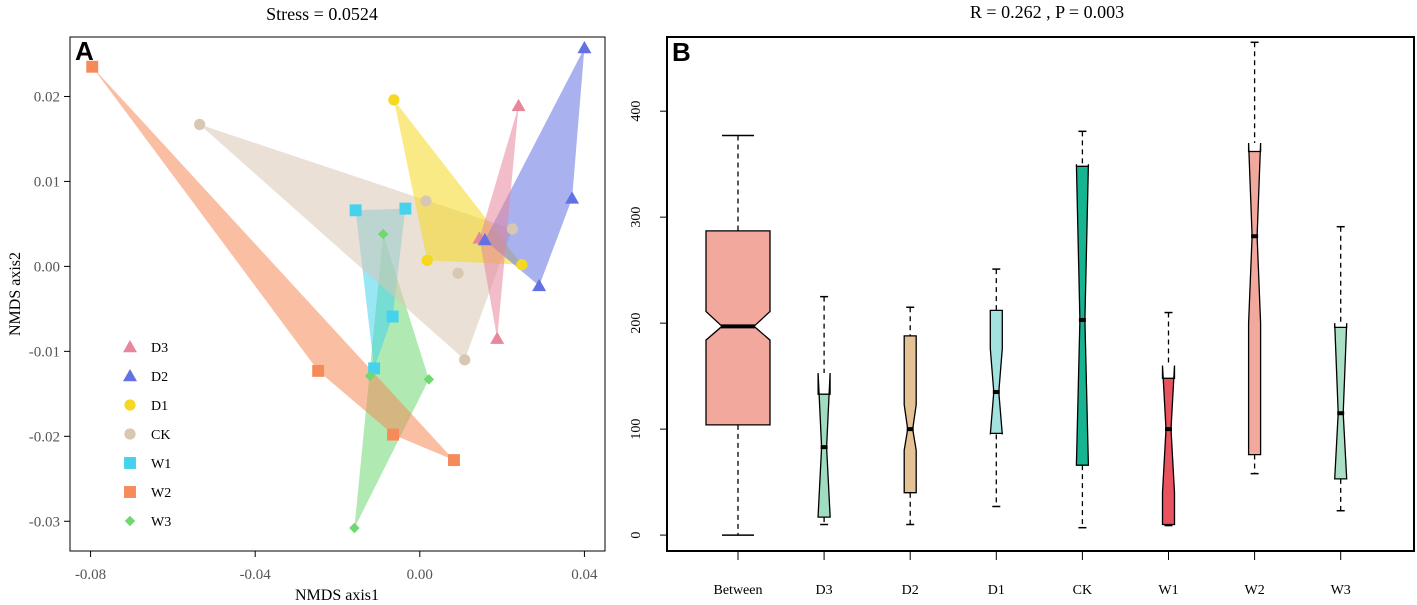 This screenshot has width=1417, height=605. What do you see at coordinates (47, 267) in the screenshot?
I see `y-tick-label: 0.00` at bounding box center [47, 267].